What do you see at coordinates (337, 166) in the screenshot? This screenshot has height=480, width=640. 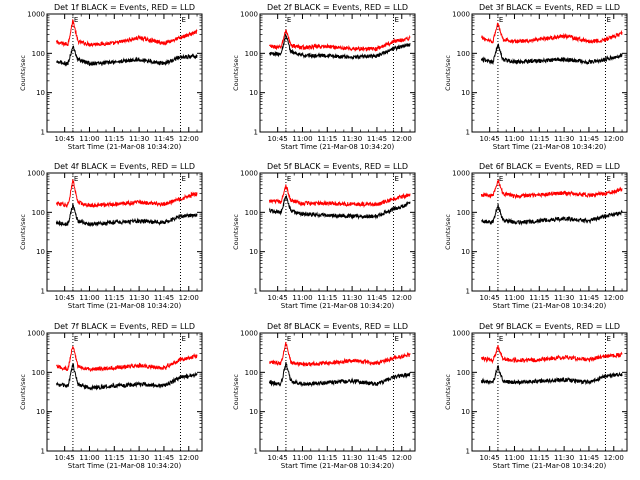 I see `panel-title: Det 5f BLACK = Events, RED = LLD` at bounding box center [337, 166].